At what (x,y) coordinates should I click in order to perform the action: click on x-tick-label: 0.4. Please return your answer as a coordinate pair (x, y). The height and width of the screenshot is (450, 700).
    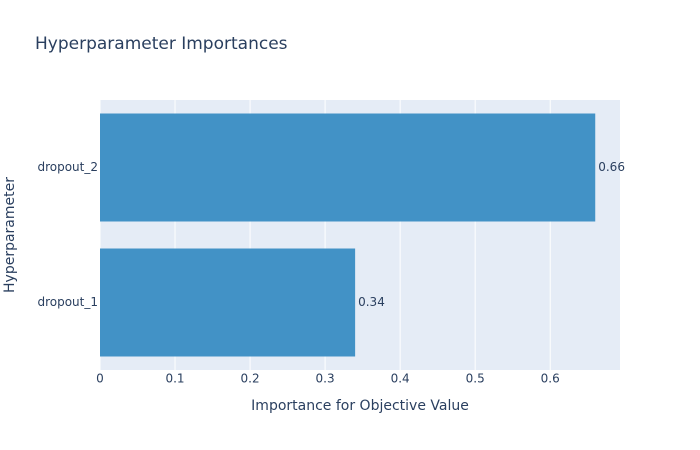
    Looking at the image, I should click on (400, 379).